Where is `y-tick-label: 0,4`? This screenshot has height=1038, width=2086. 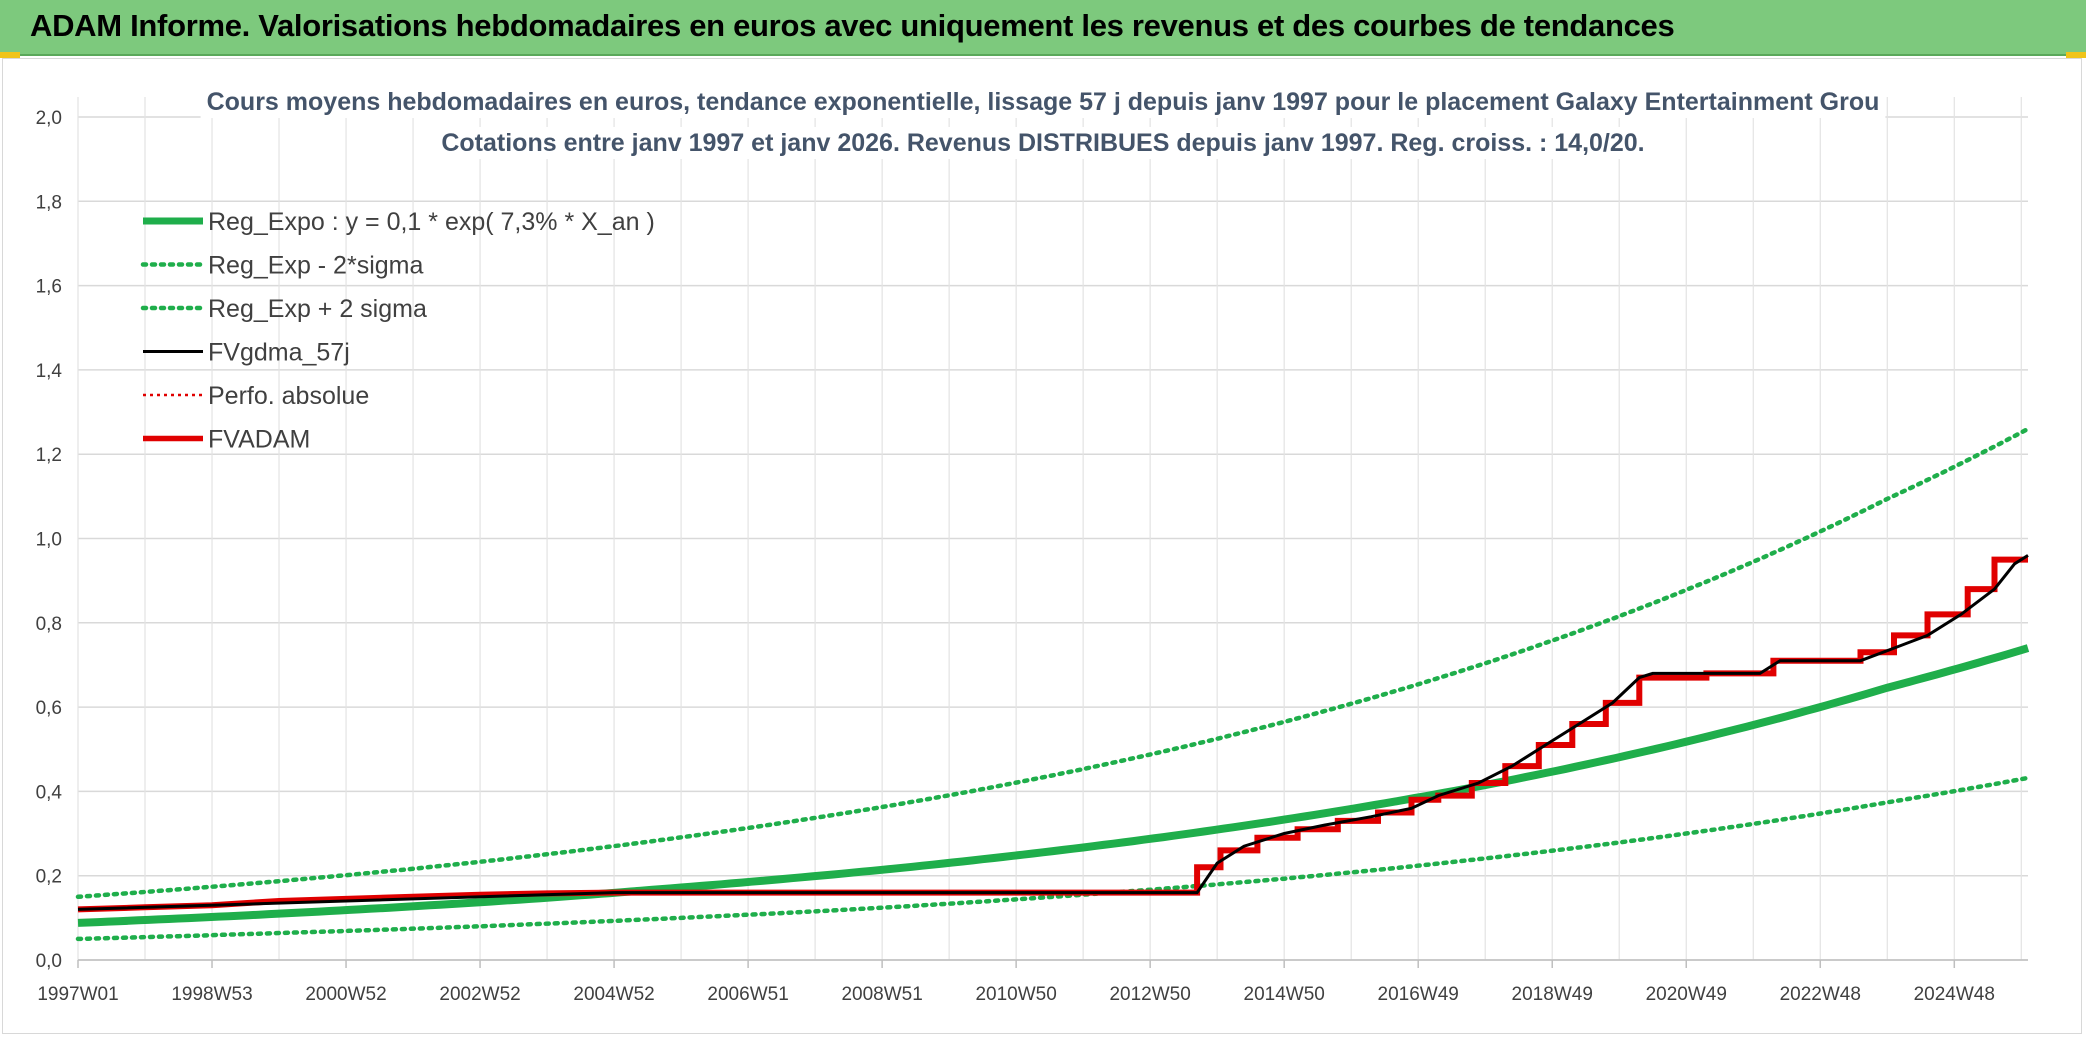
y-tick-label: 0,4 is located at coordinates (49, 792).